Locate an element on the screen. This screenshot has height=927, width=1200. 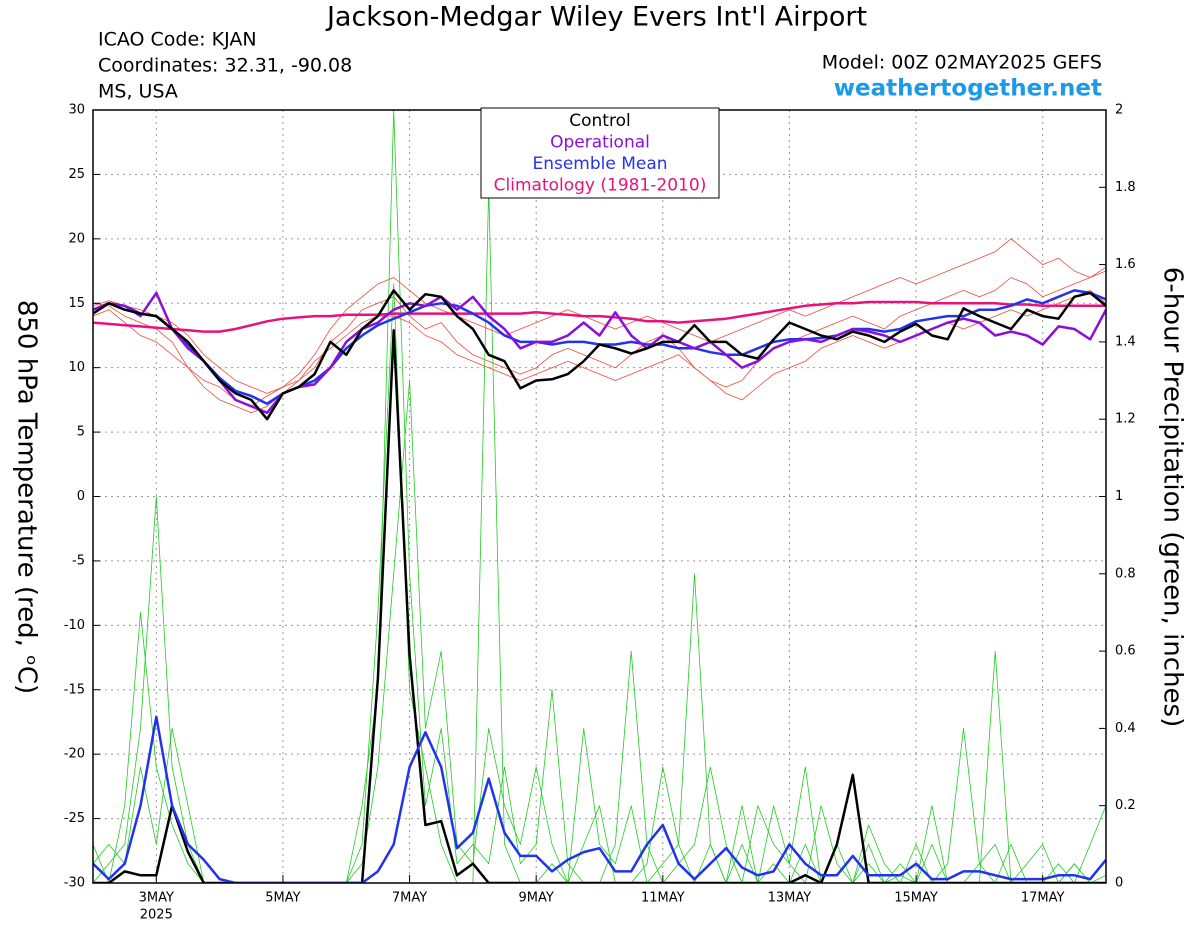
chart-title: Jackson-Medgar Wiley Evers Int'l Airport is located at coordinates (596, 17).